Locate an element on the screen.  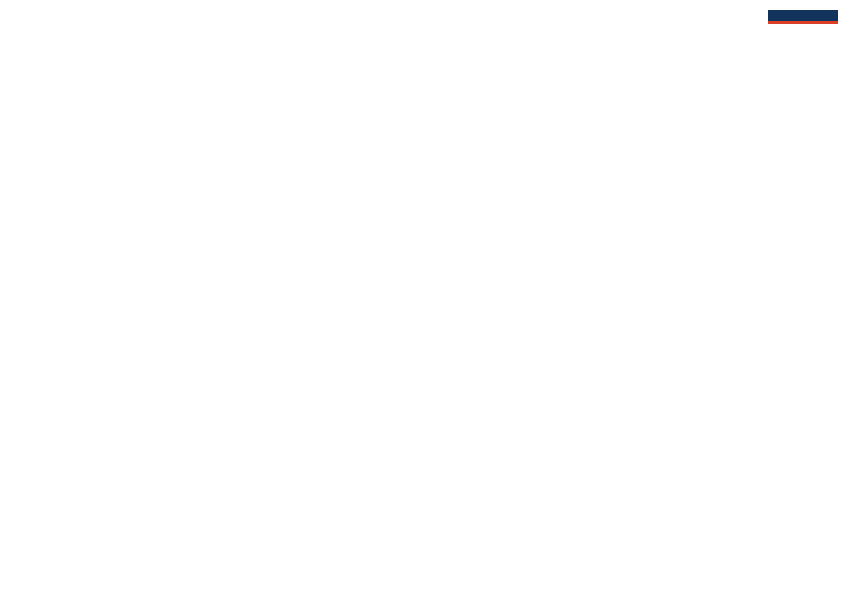
data-source is located at coordinates (17, 581).